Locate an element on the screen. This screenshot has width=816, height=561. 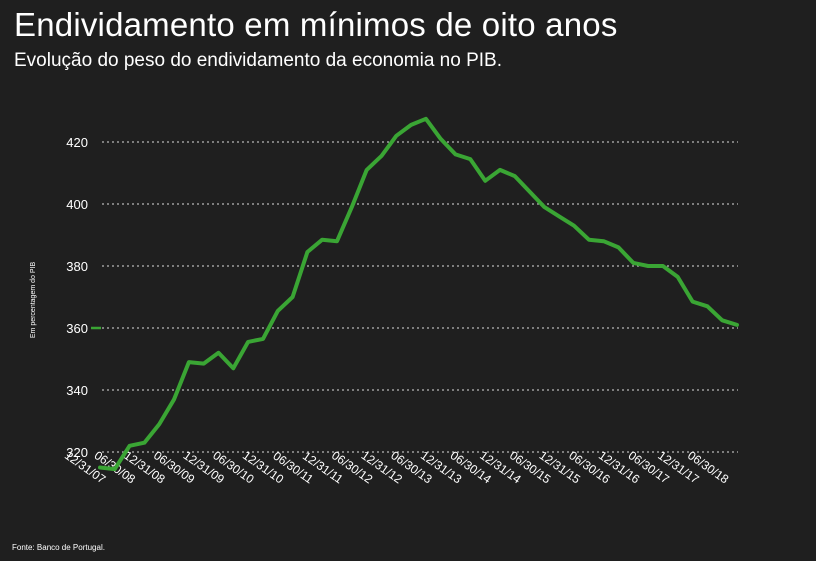
source-note: Fonte: Banco de Portugal. is located at coordinates (58, 547).